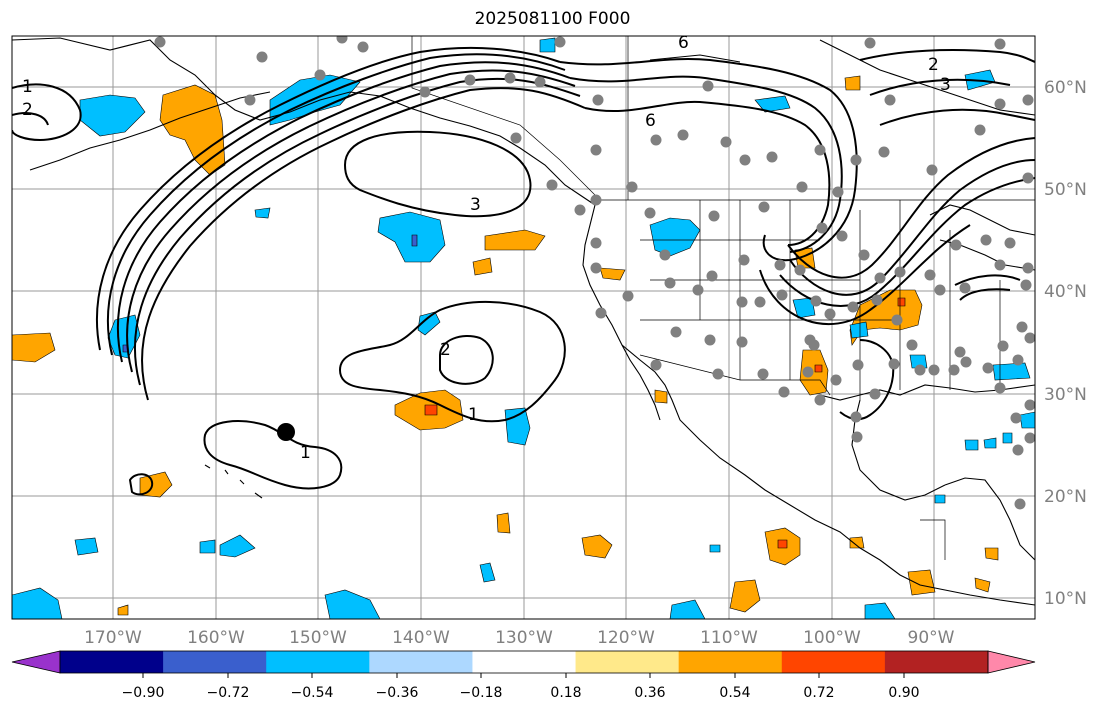 The image size is (1105, 712). I want to click on highlight-marker, so click(286, 432).